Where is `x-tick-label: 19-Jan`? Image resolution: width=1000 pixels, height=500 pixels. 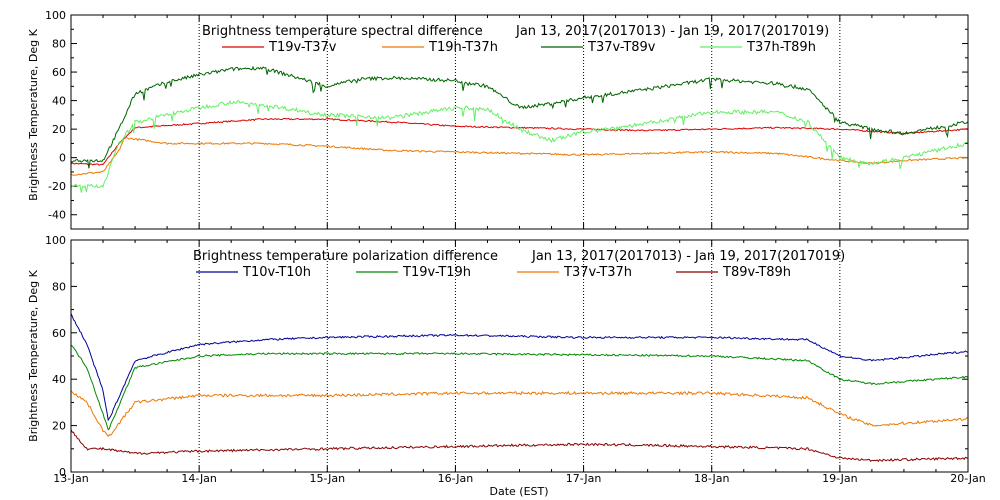
x-tick-label: 19-Jan is located at coordinates (840, 478).